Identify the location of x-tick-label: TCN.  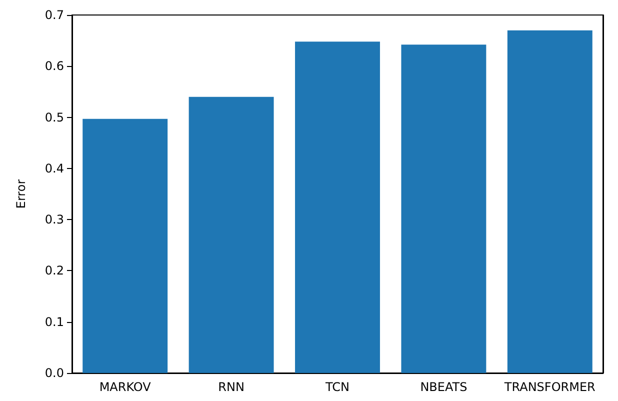
(337, 387).